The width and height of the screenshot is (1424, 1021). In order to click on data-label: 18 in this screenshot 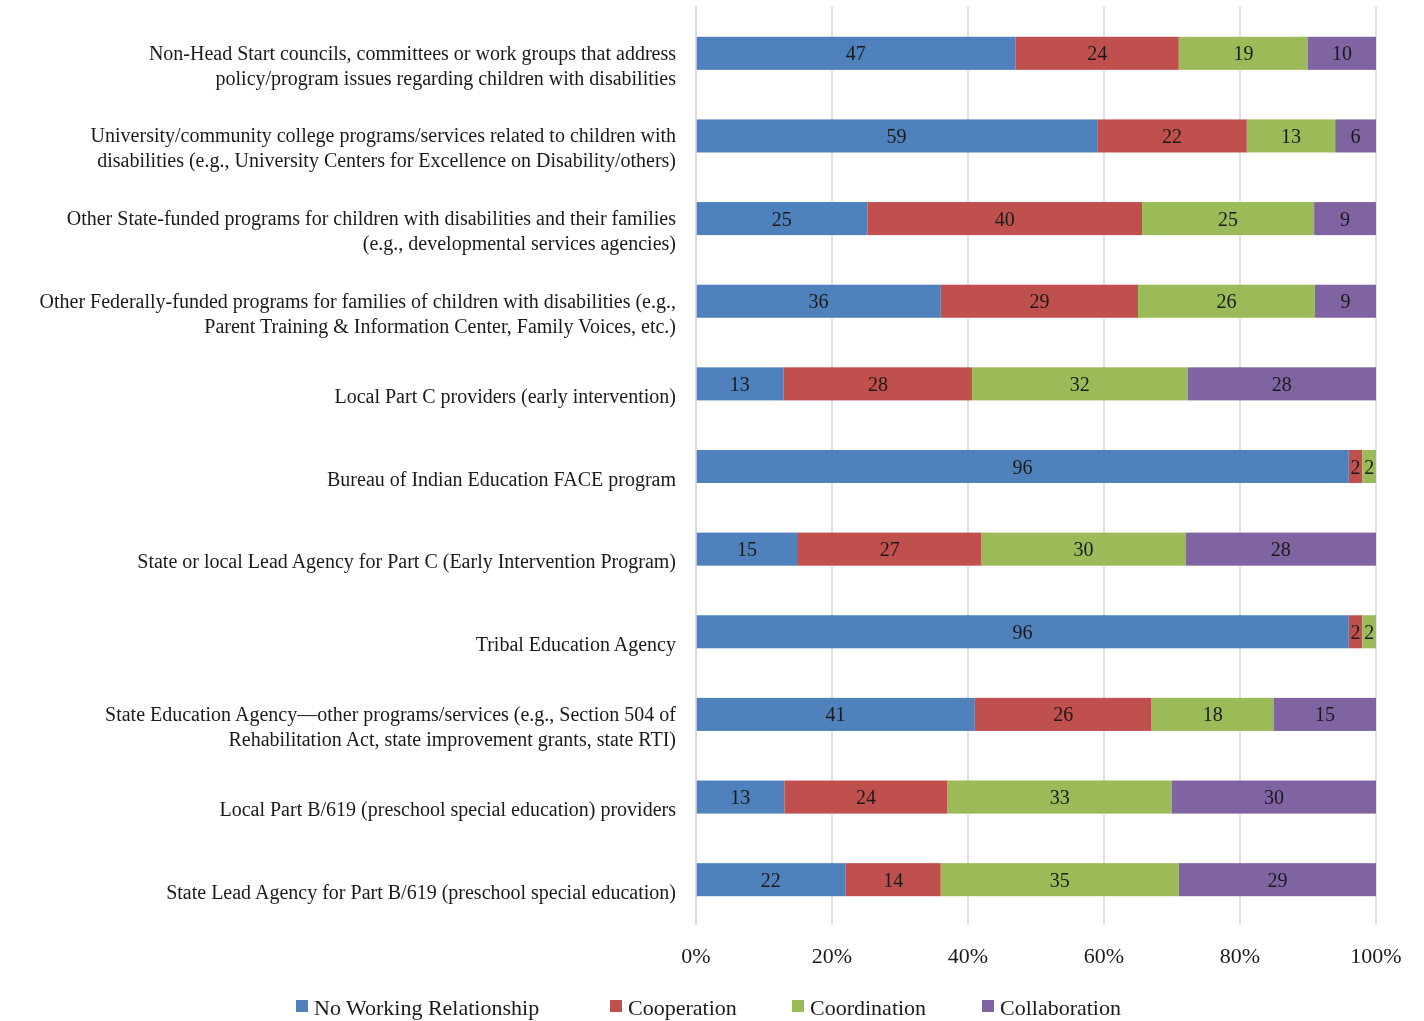, I will do `click(1212, 714)`.